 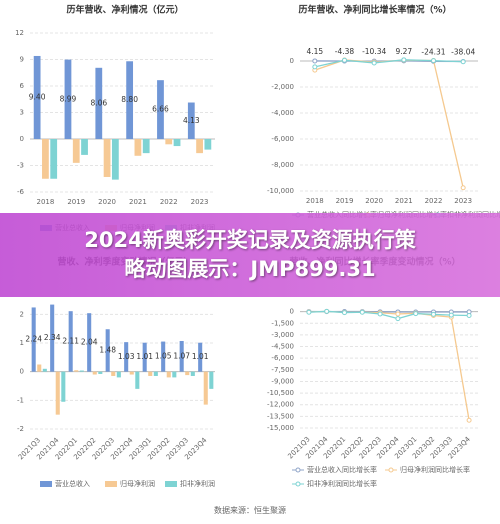 What do you see at coordinates (20, 429) in the screenshot?
I see `y-tick-label: -2` at bounding box center [20, 429].